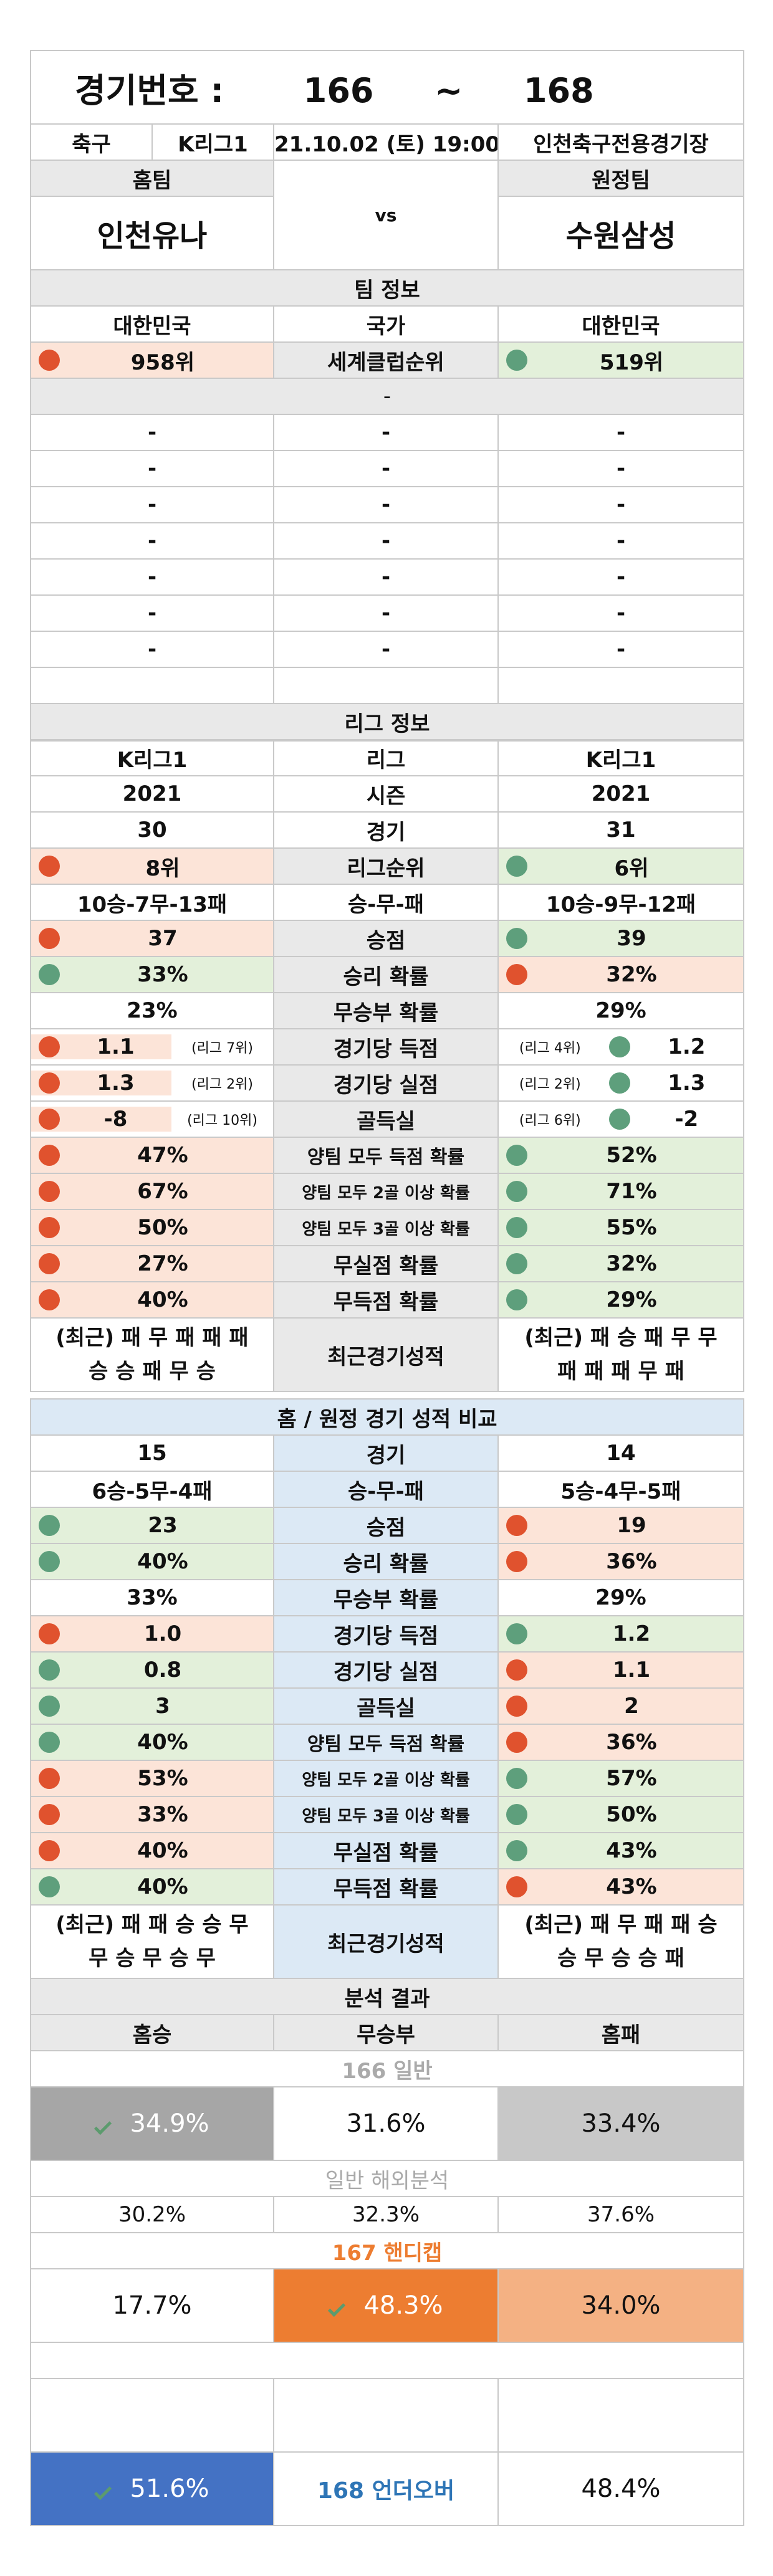 The width and height of the screenshot is (773, 2576). Describe the element at coordinates (386, 1300) in the screenshot. I see `no-score-label: 무득점 확률` at that location.